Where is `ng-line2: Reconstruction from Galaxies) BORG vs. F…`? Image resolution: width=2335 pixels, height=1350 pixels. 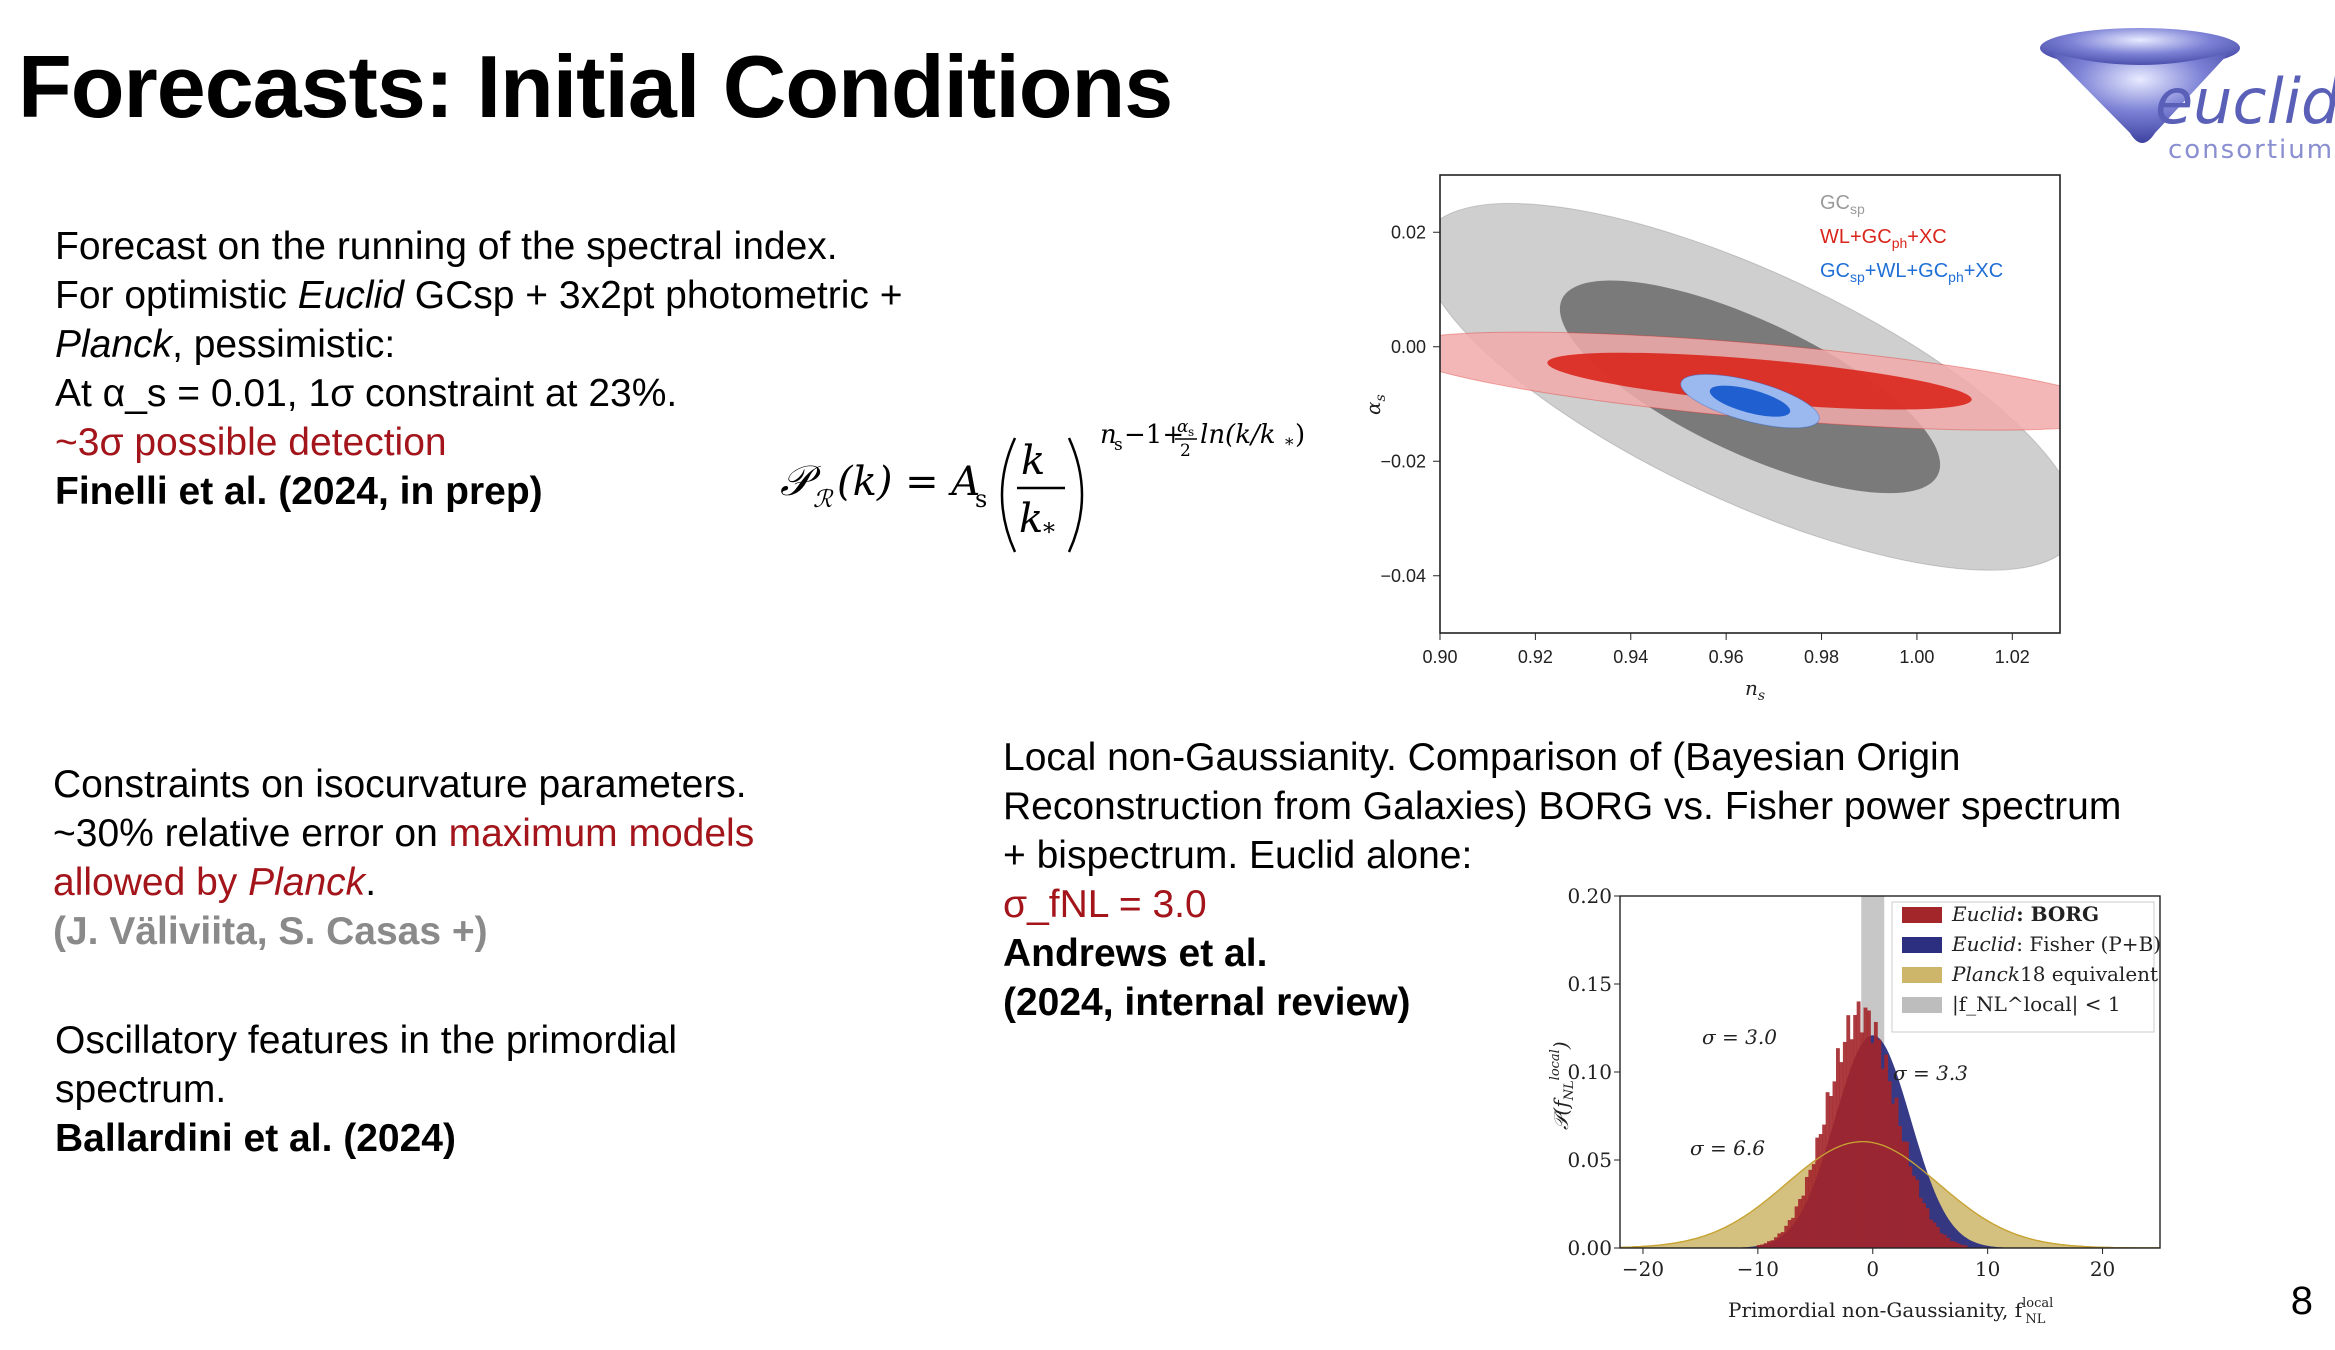
ng-line2: Reconstruction from Galaxies) BORG vs. F… is located at coordinates (1562, 806).